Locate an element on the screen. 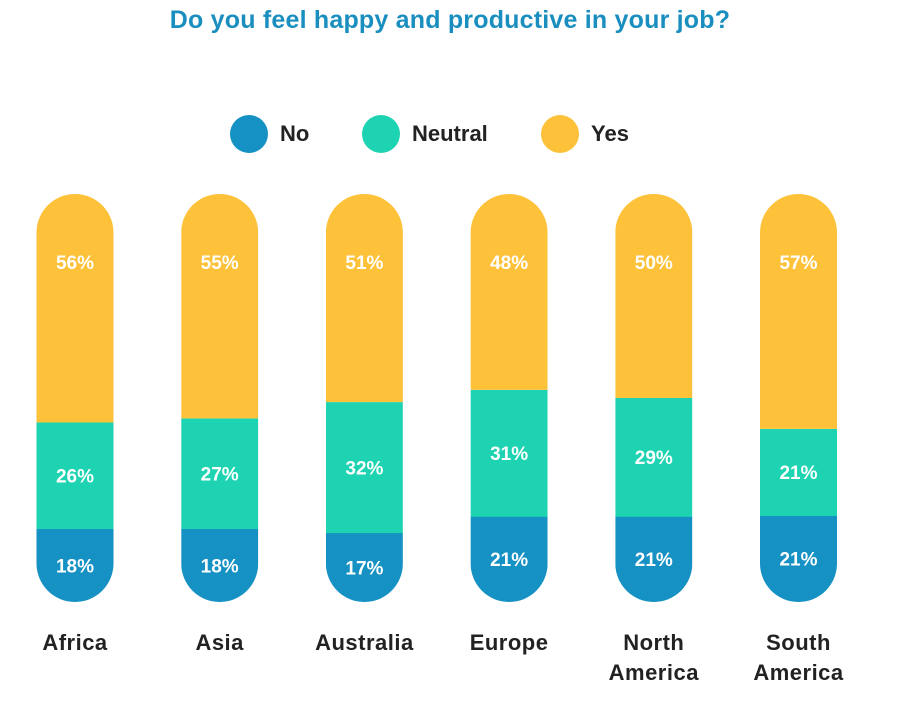  legend-label-no: No is located at coordinates (295, 133).